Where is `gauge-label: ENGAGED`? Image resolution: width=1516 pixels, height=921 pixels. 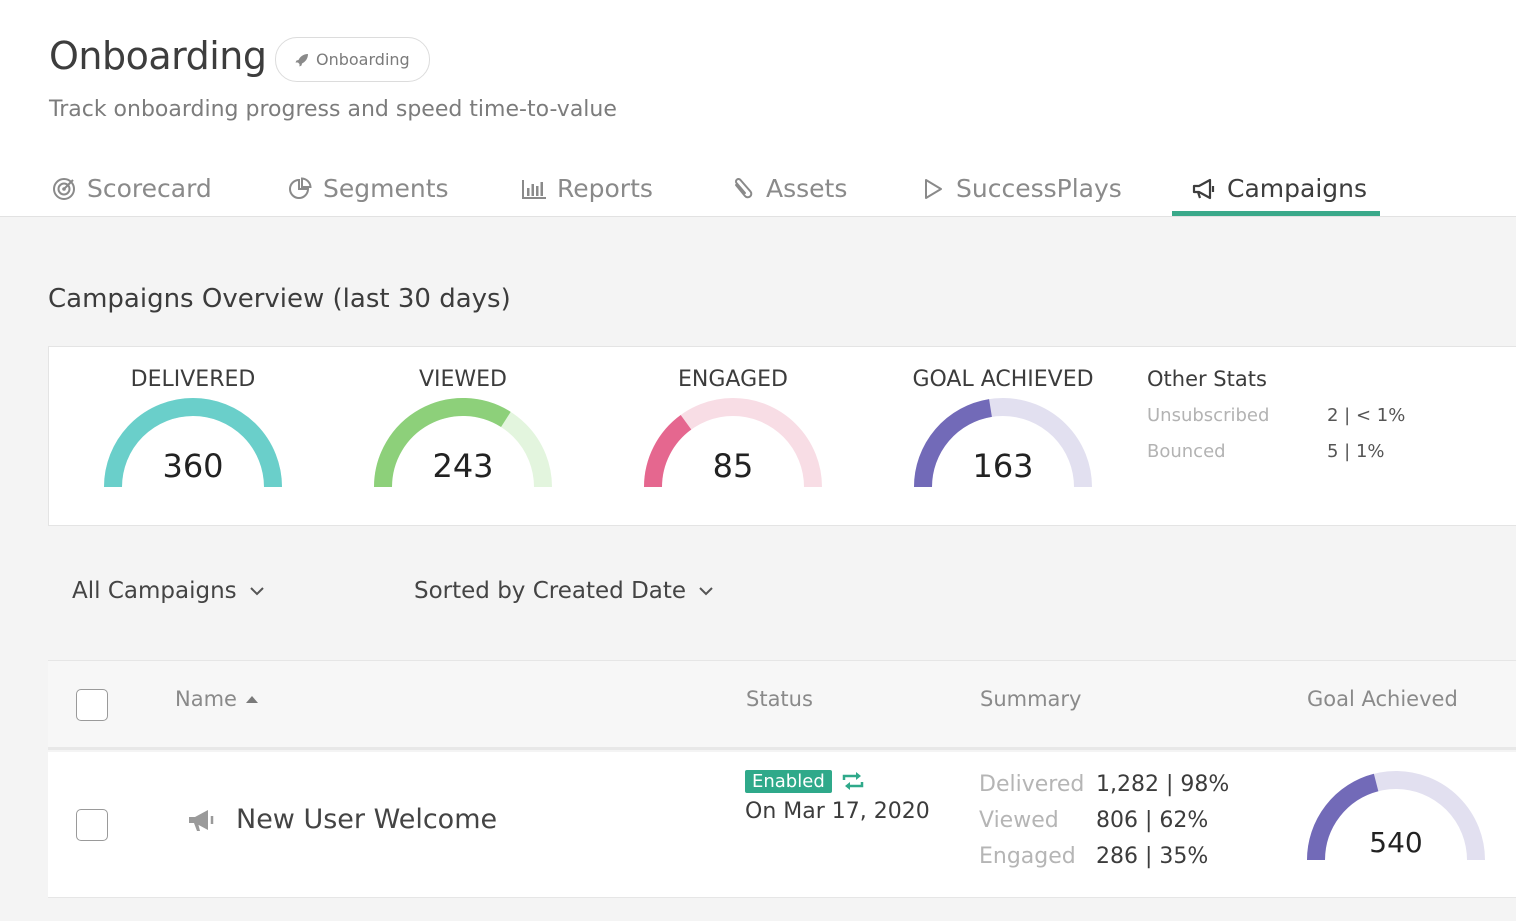
gauge-label: ENGAGED is located at coordinates (733, 379).